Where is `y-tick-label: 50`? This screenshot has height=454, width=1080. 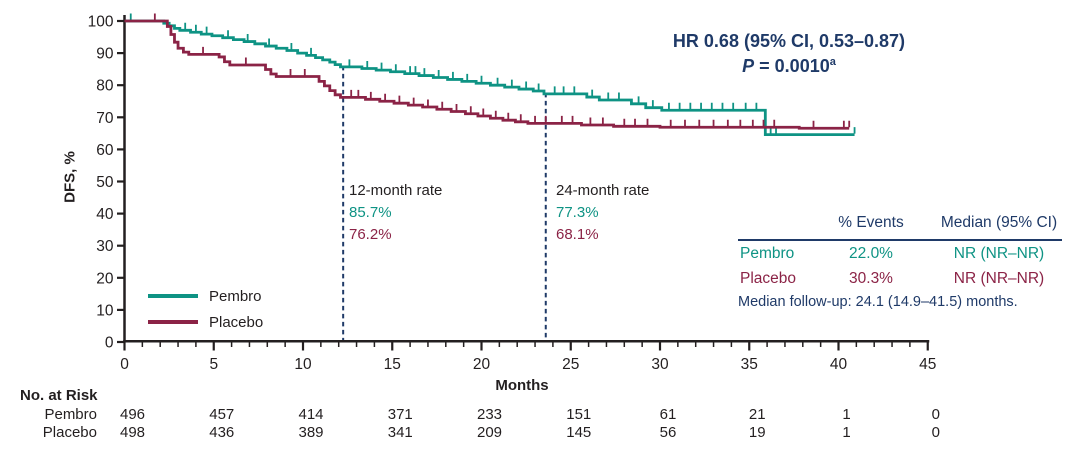
y-tick-label: 50 is located at coordinates (105, 182).